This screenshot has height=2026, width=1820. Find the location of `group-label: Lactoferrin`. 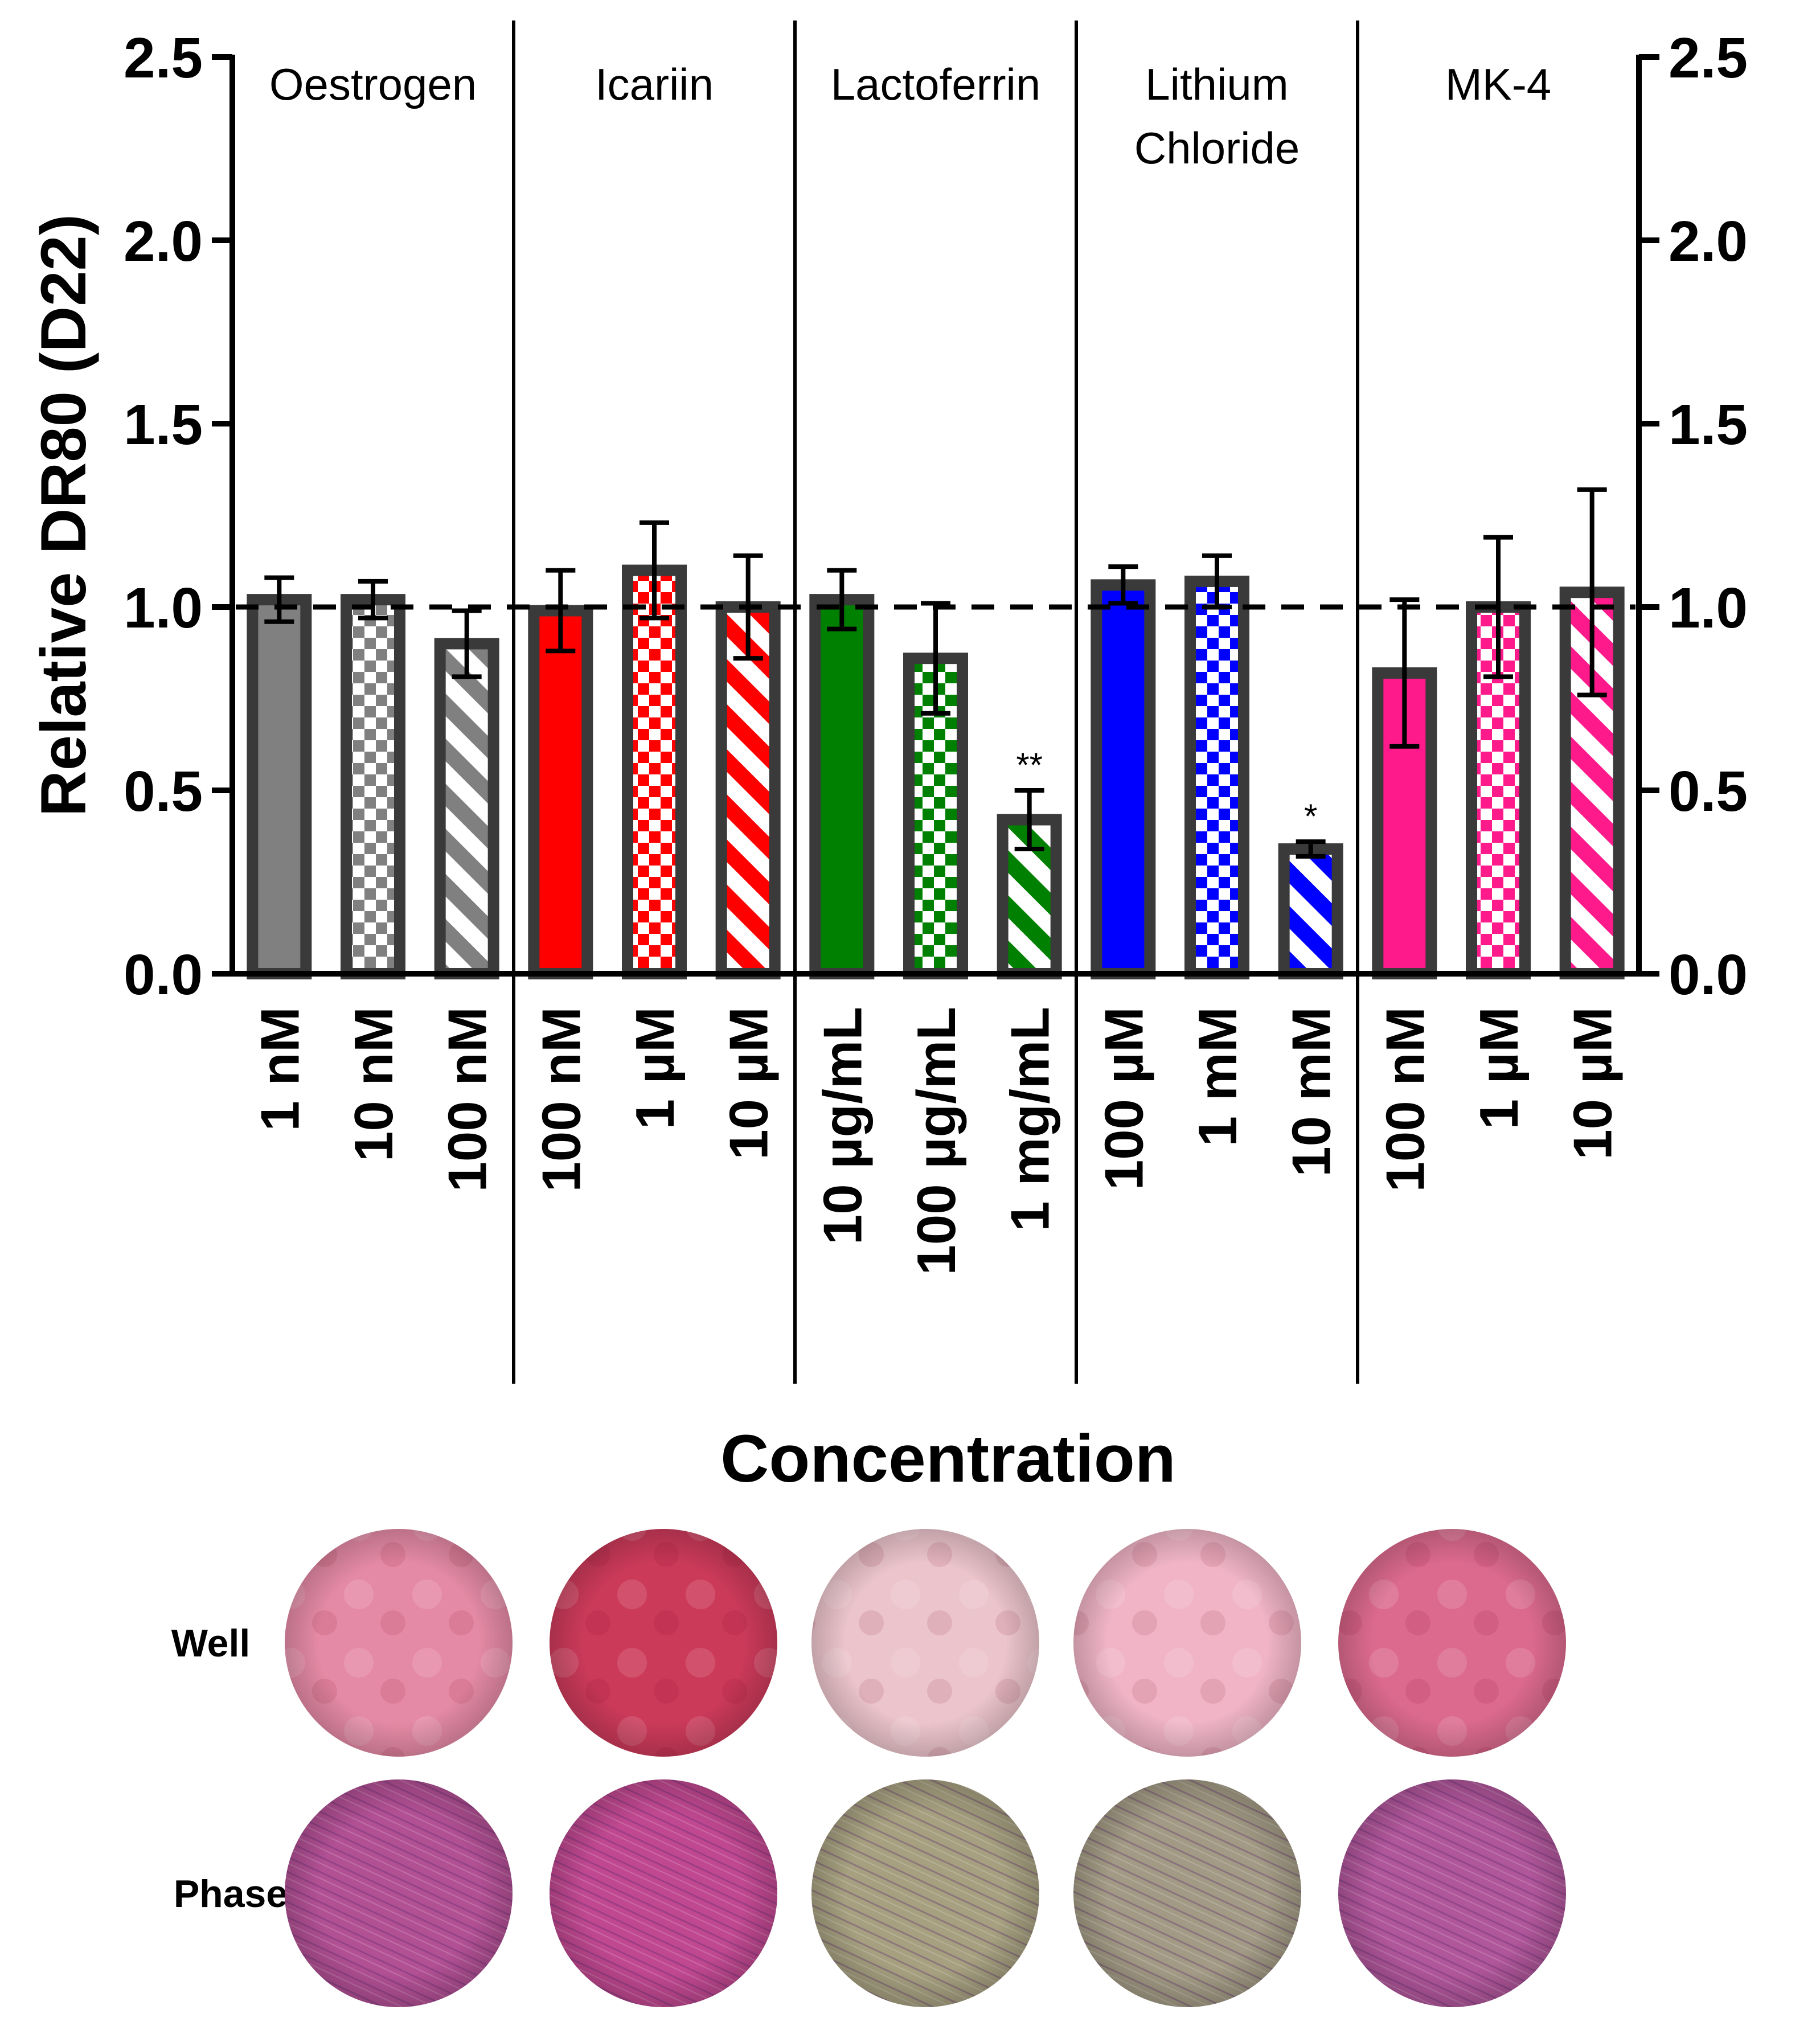

group-label: Lactoferrin is located at coordinates (936, 84).